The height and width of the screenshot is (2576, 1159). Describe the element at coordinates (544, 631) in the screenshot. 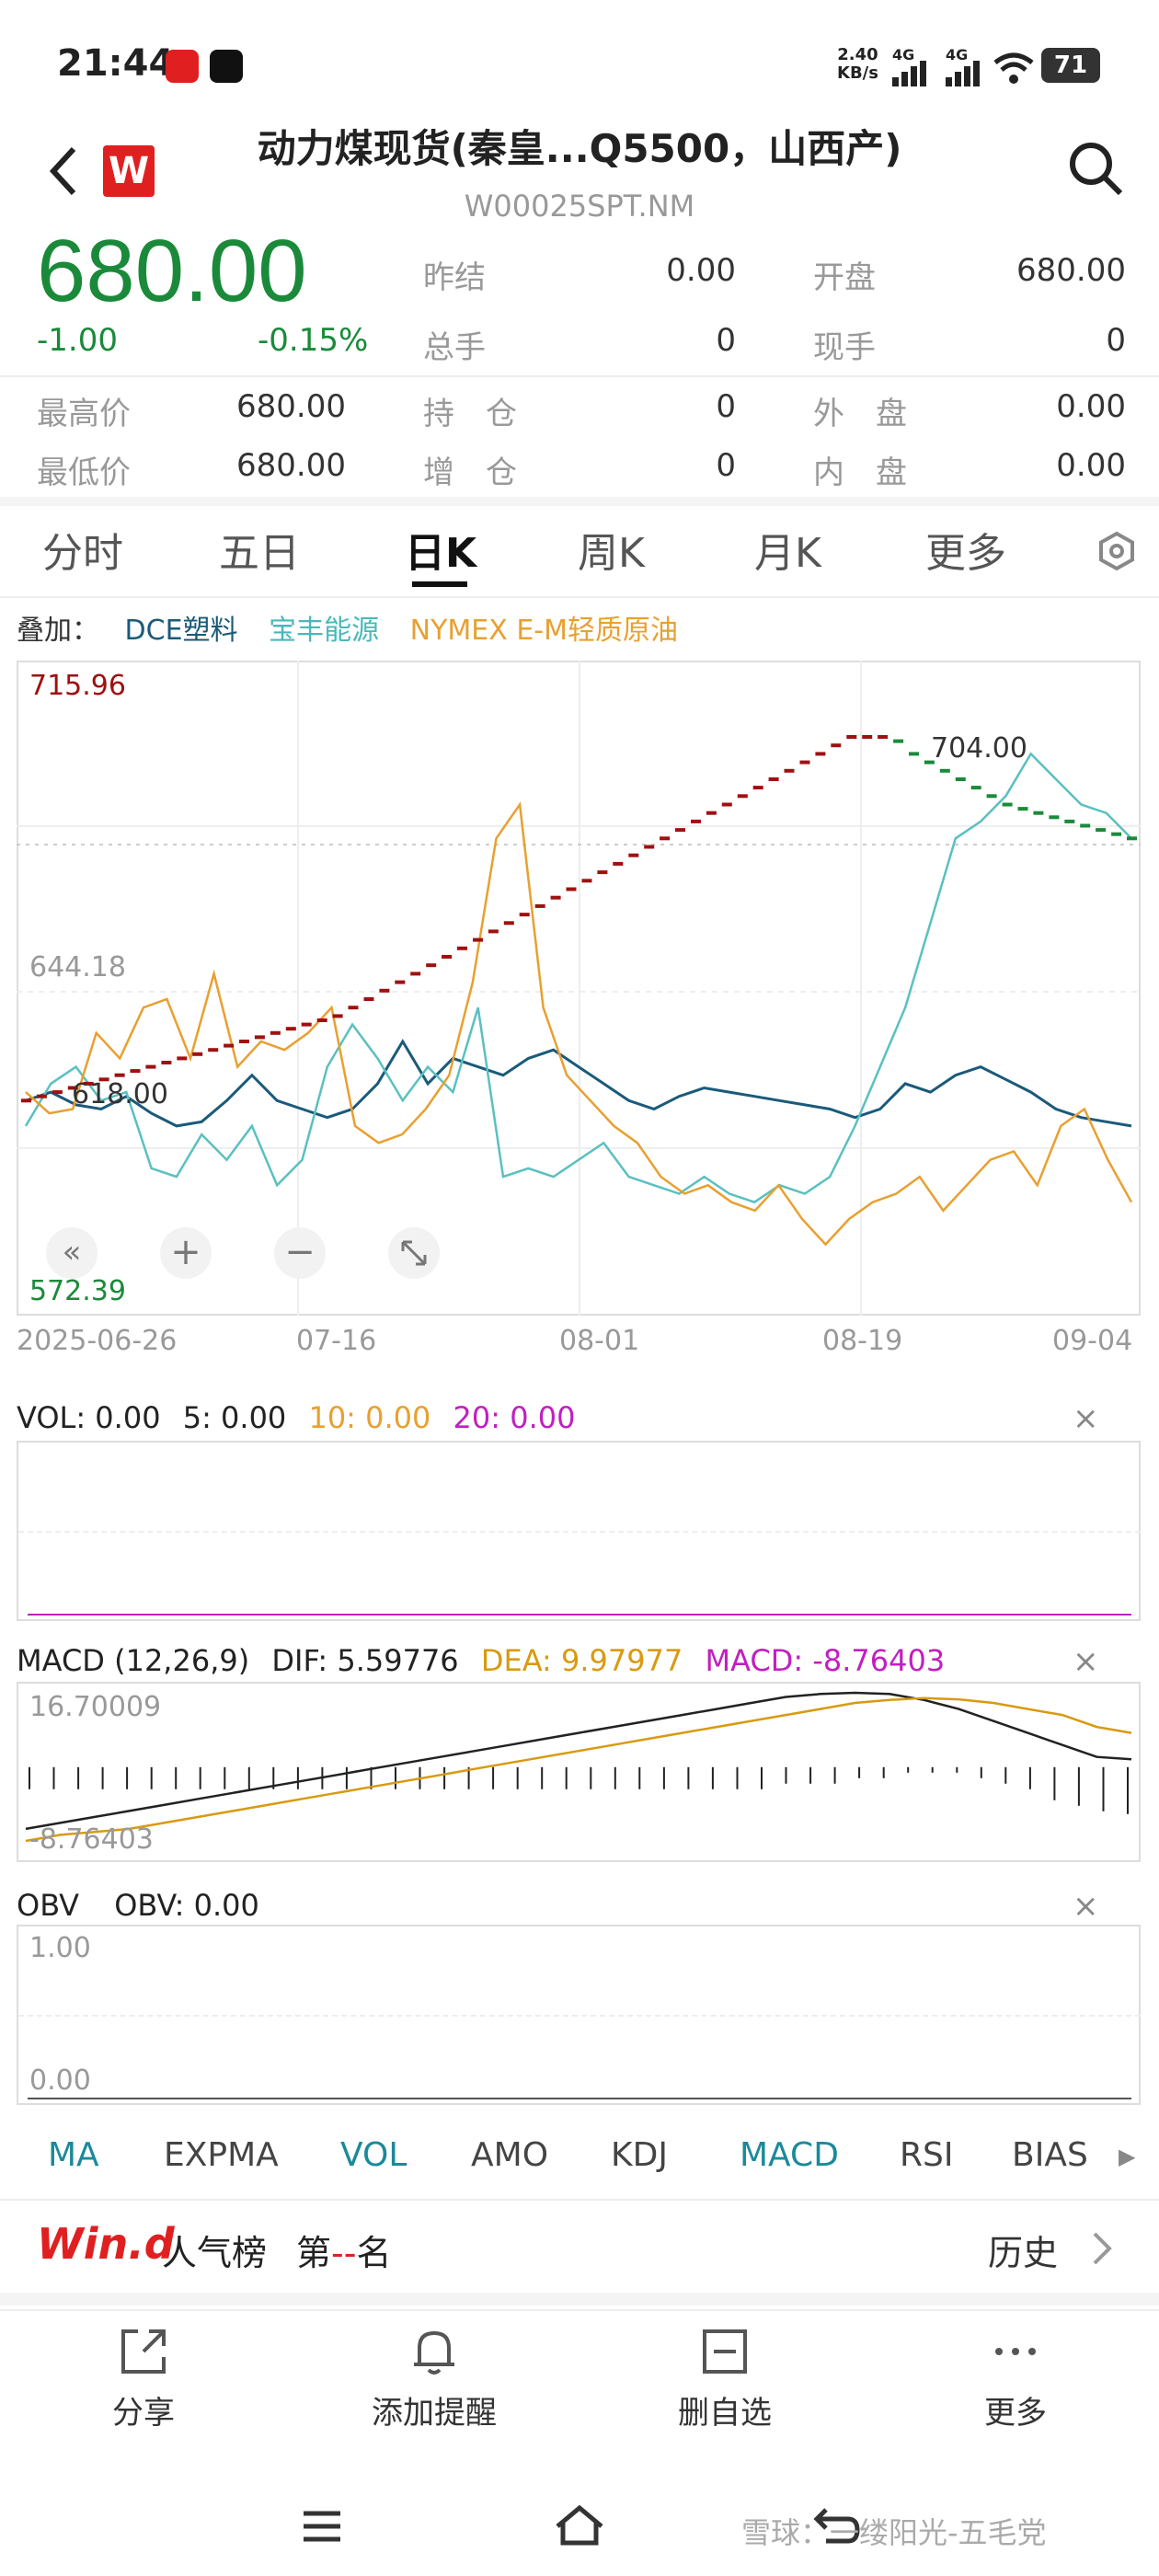

I see `overlay-item-nymex: NYMEX E-M轻质原油` at that location.